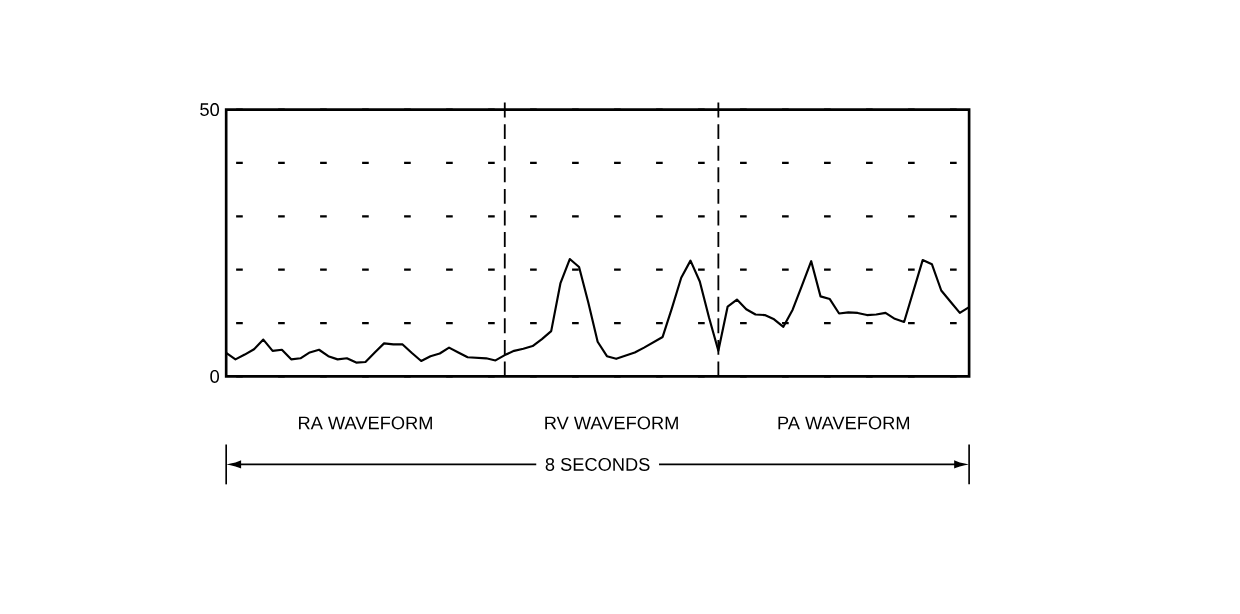 The height and width of the screenshot is (614, 1240). What do you see at coordinates (611, 423) in the screenshot?
I see `text: RV WAVEFORM` at bounding box center [611, 423].